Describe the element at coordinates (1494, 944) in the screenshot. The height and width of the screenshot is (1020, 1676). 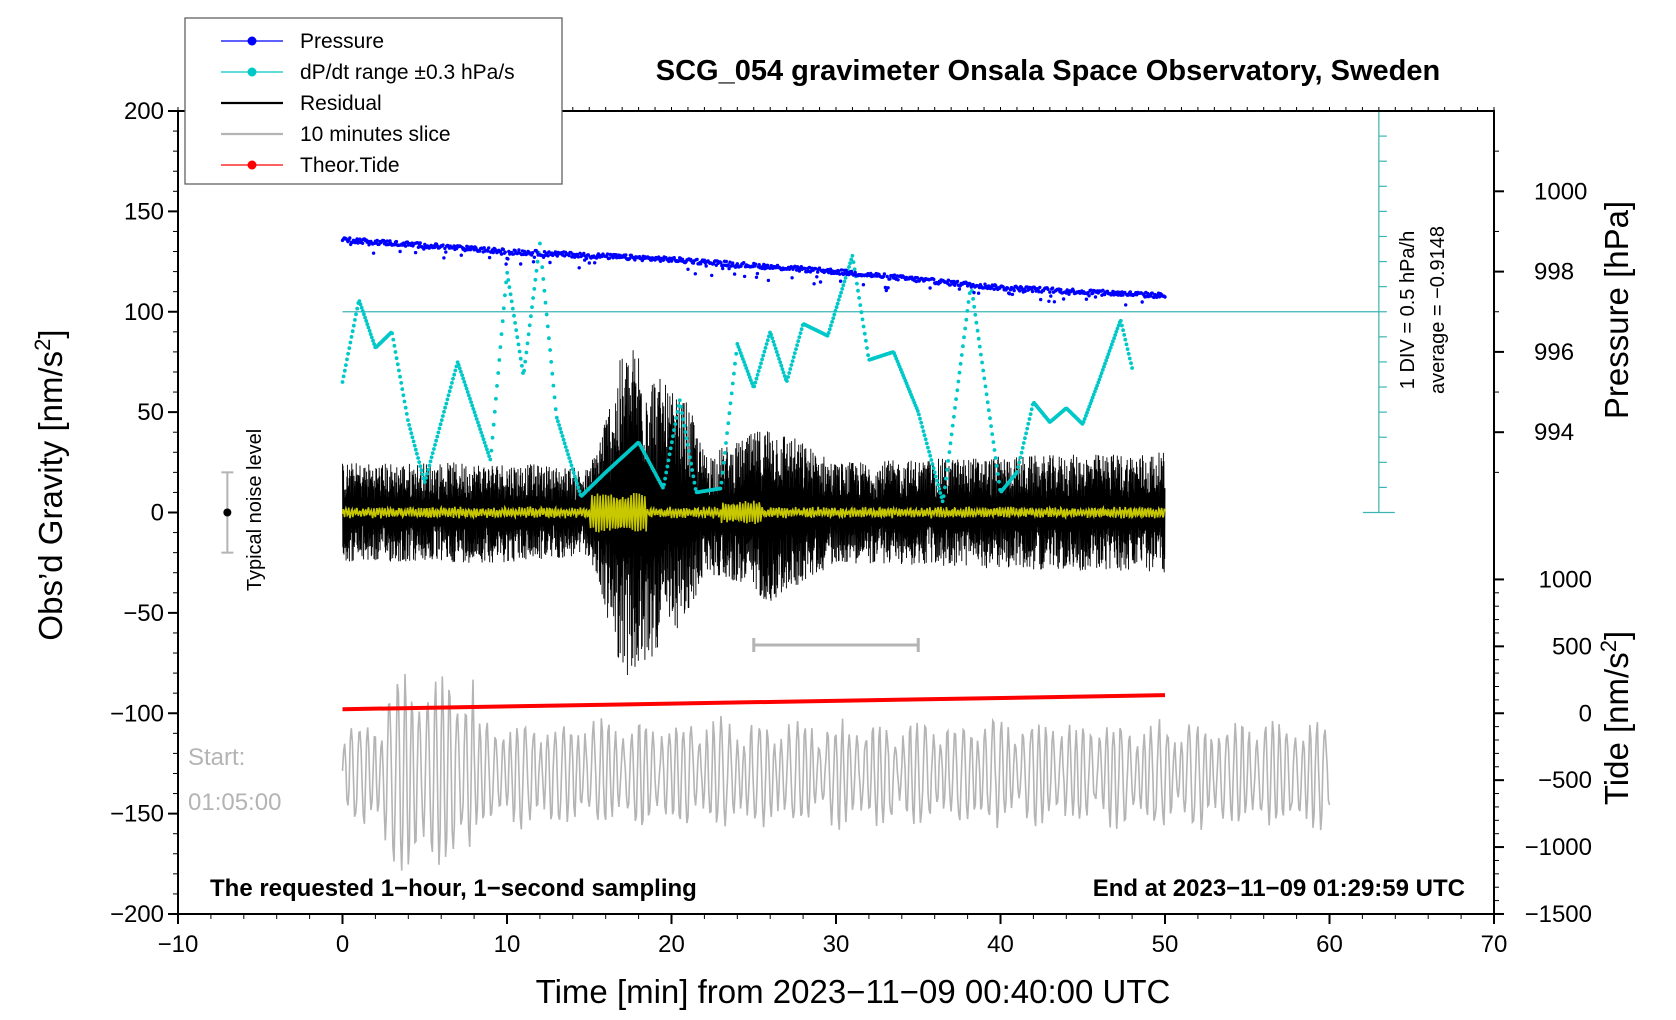
I see `x-tick-label: 70` at that location.